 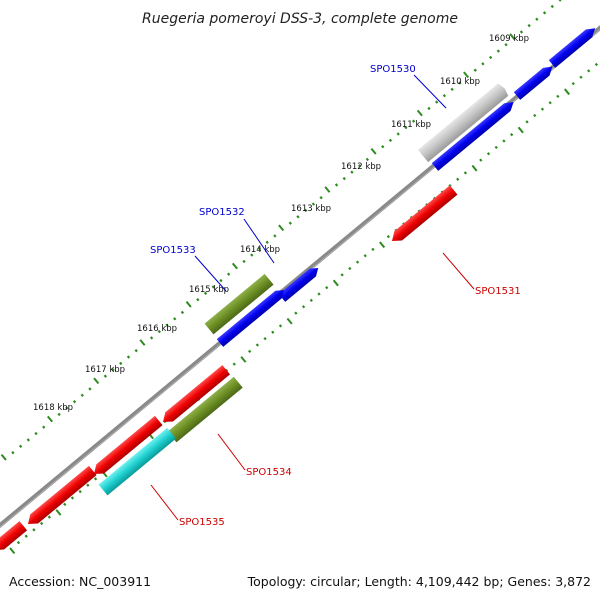 I want to click on gene-label-spo1534: SPO1534, so click(x=269, y=472).